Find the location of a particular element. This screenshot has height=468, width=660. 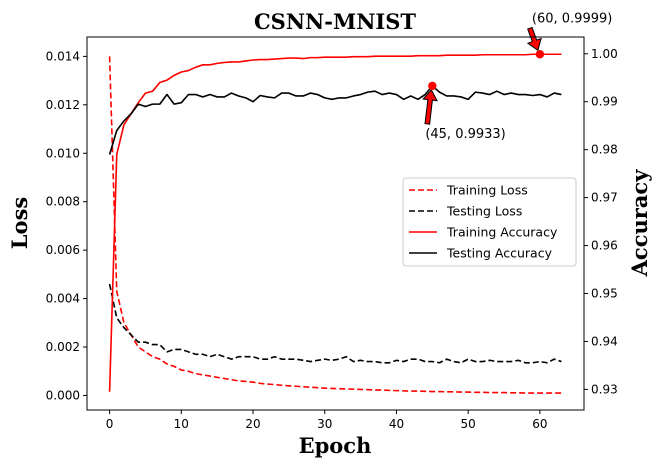

left-y-tick-label: 0.012 is located at coordinates (63, 105).